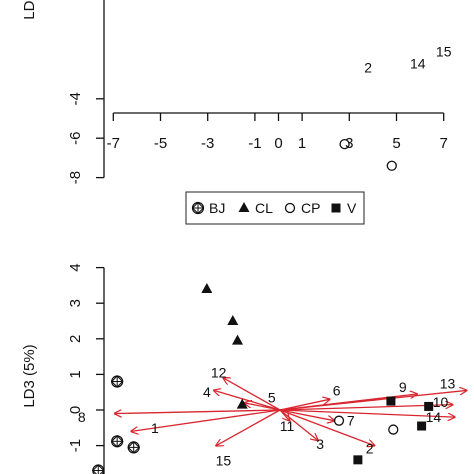  I want to click on top-x-tick-label: -7, so click(113, 143).